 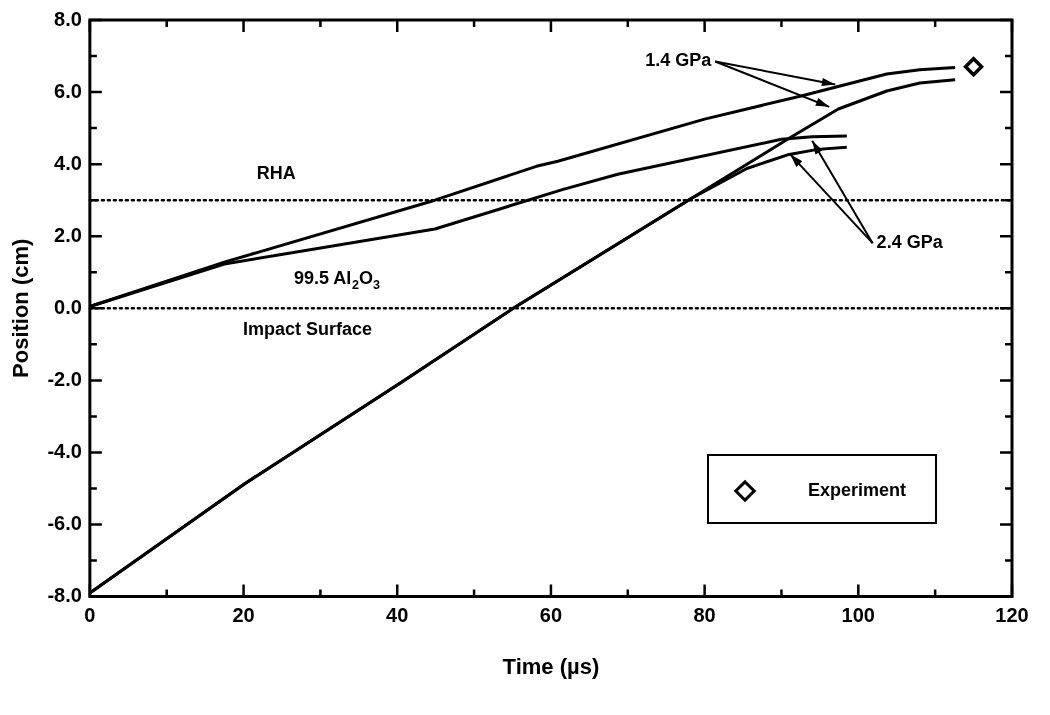 I want to click on y-tick-label: 6.0, so click(x=68, y=90).